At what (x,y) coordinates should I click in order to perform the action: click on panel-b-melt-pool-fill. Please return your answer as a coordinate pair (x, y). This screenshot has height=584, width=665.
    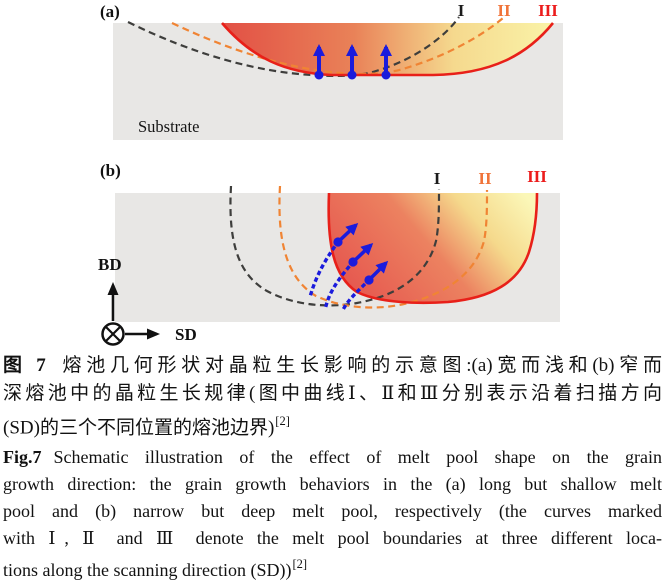
    Looking at the image, I should click on (432, 248).